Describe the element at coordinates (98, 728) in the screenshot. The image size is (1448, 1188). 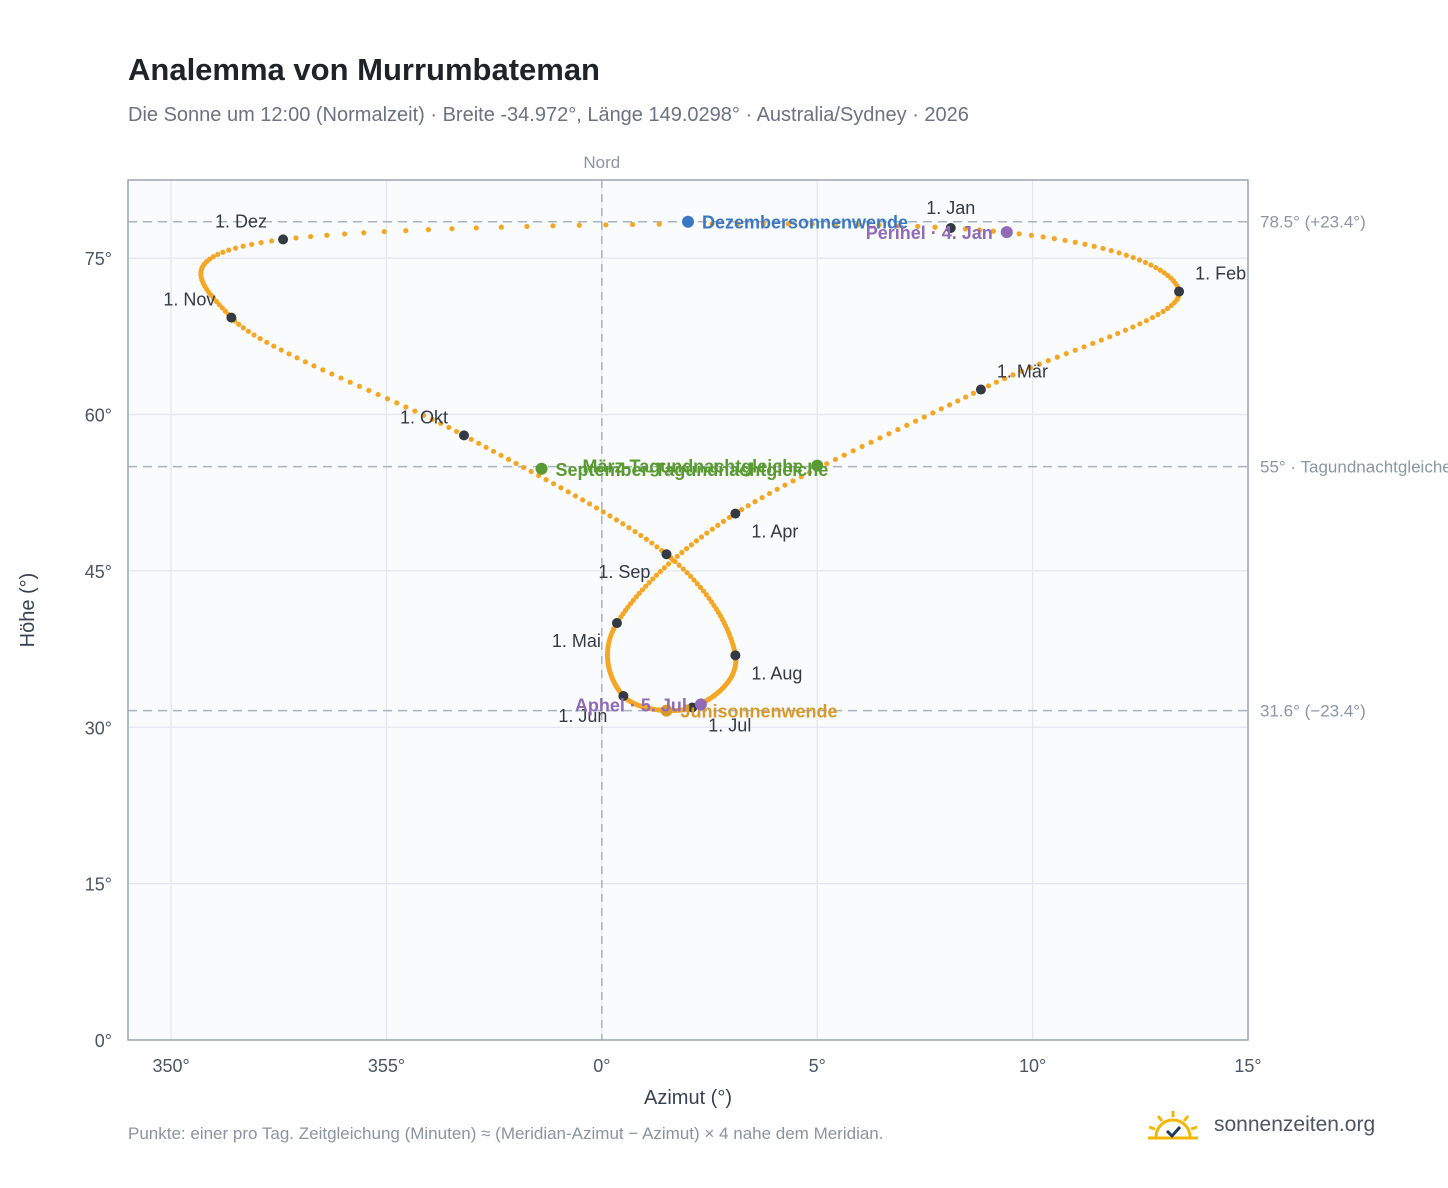
I see `y-tick-label: 30°` at that location.